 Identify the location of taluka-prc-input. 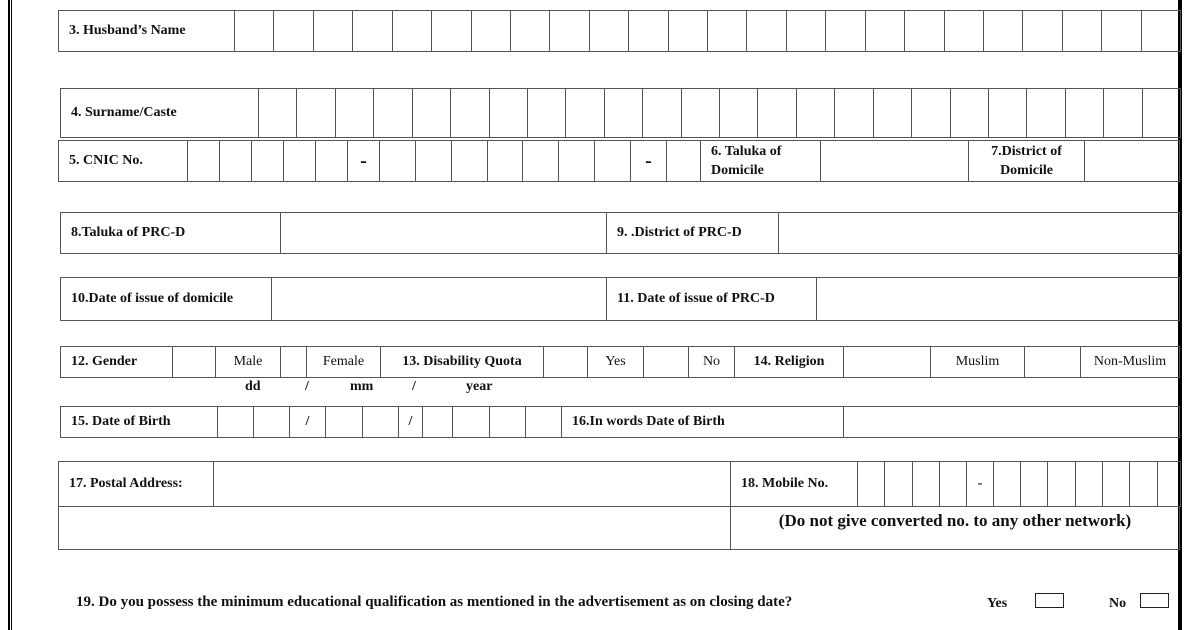
(443, 233).